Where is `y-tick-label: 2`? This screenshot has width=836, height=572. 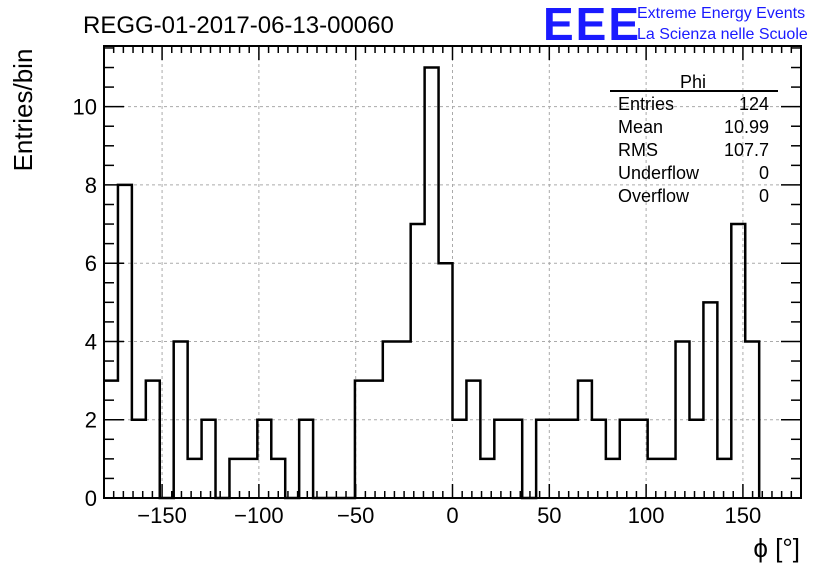
y-tick-label: 2 is located at coordinates (91, 420).